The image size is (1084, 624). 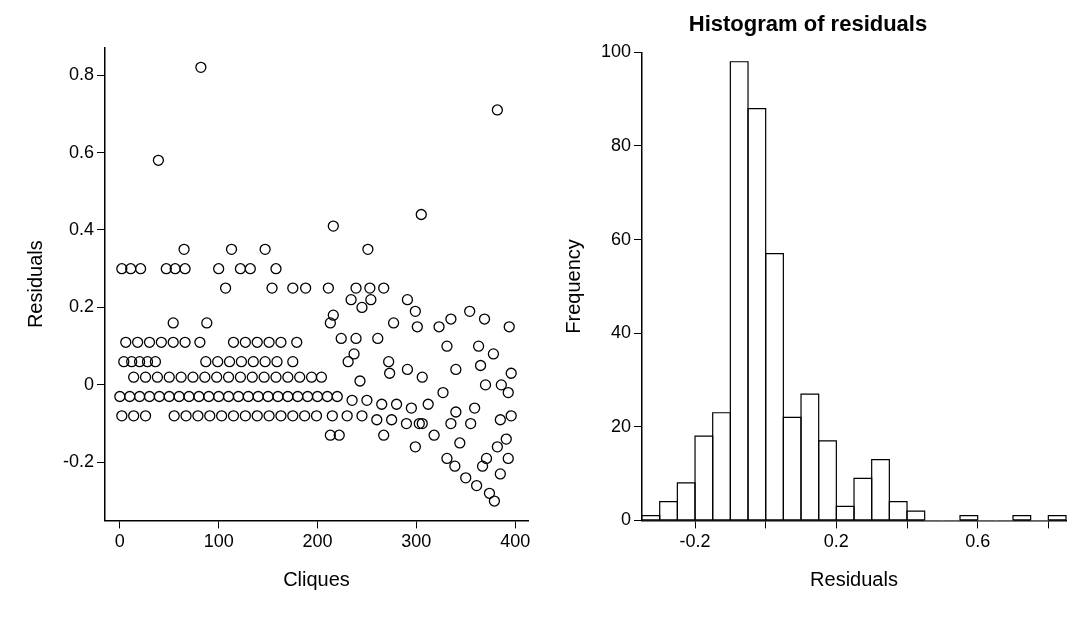 What do you see at coordinates (81, 151) in the screenshot?
I see `y-tick-label: 0.6` at bounding box center [81, 151].